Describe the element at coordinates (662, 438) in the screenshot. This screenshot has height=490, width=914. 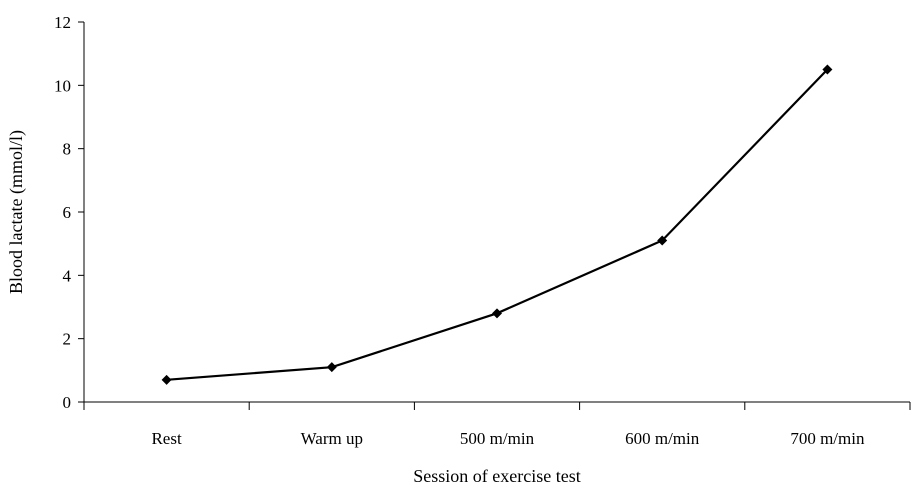
I see `x-tick-label: 600 m/min` at that location.